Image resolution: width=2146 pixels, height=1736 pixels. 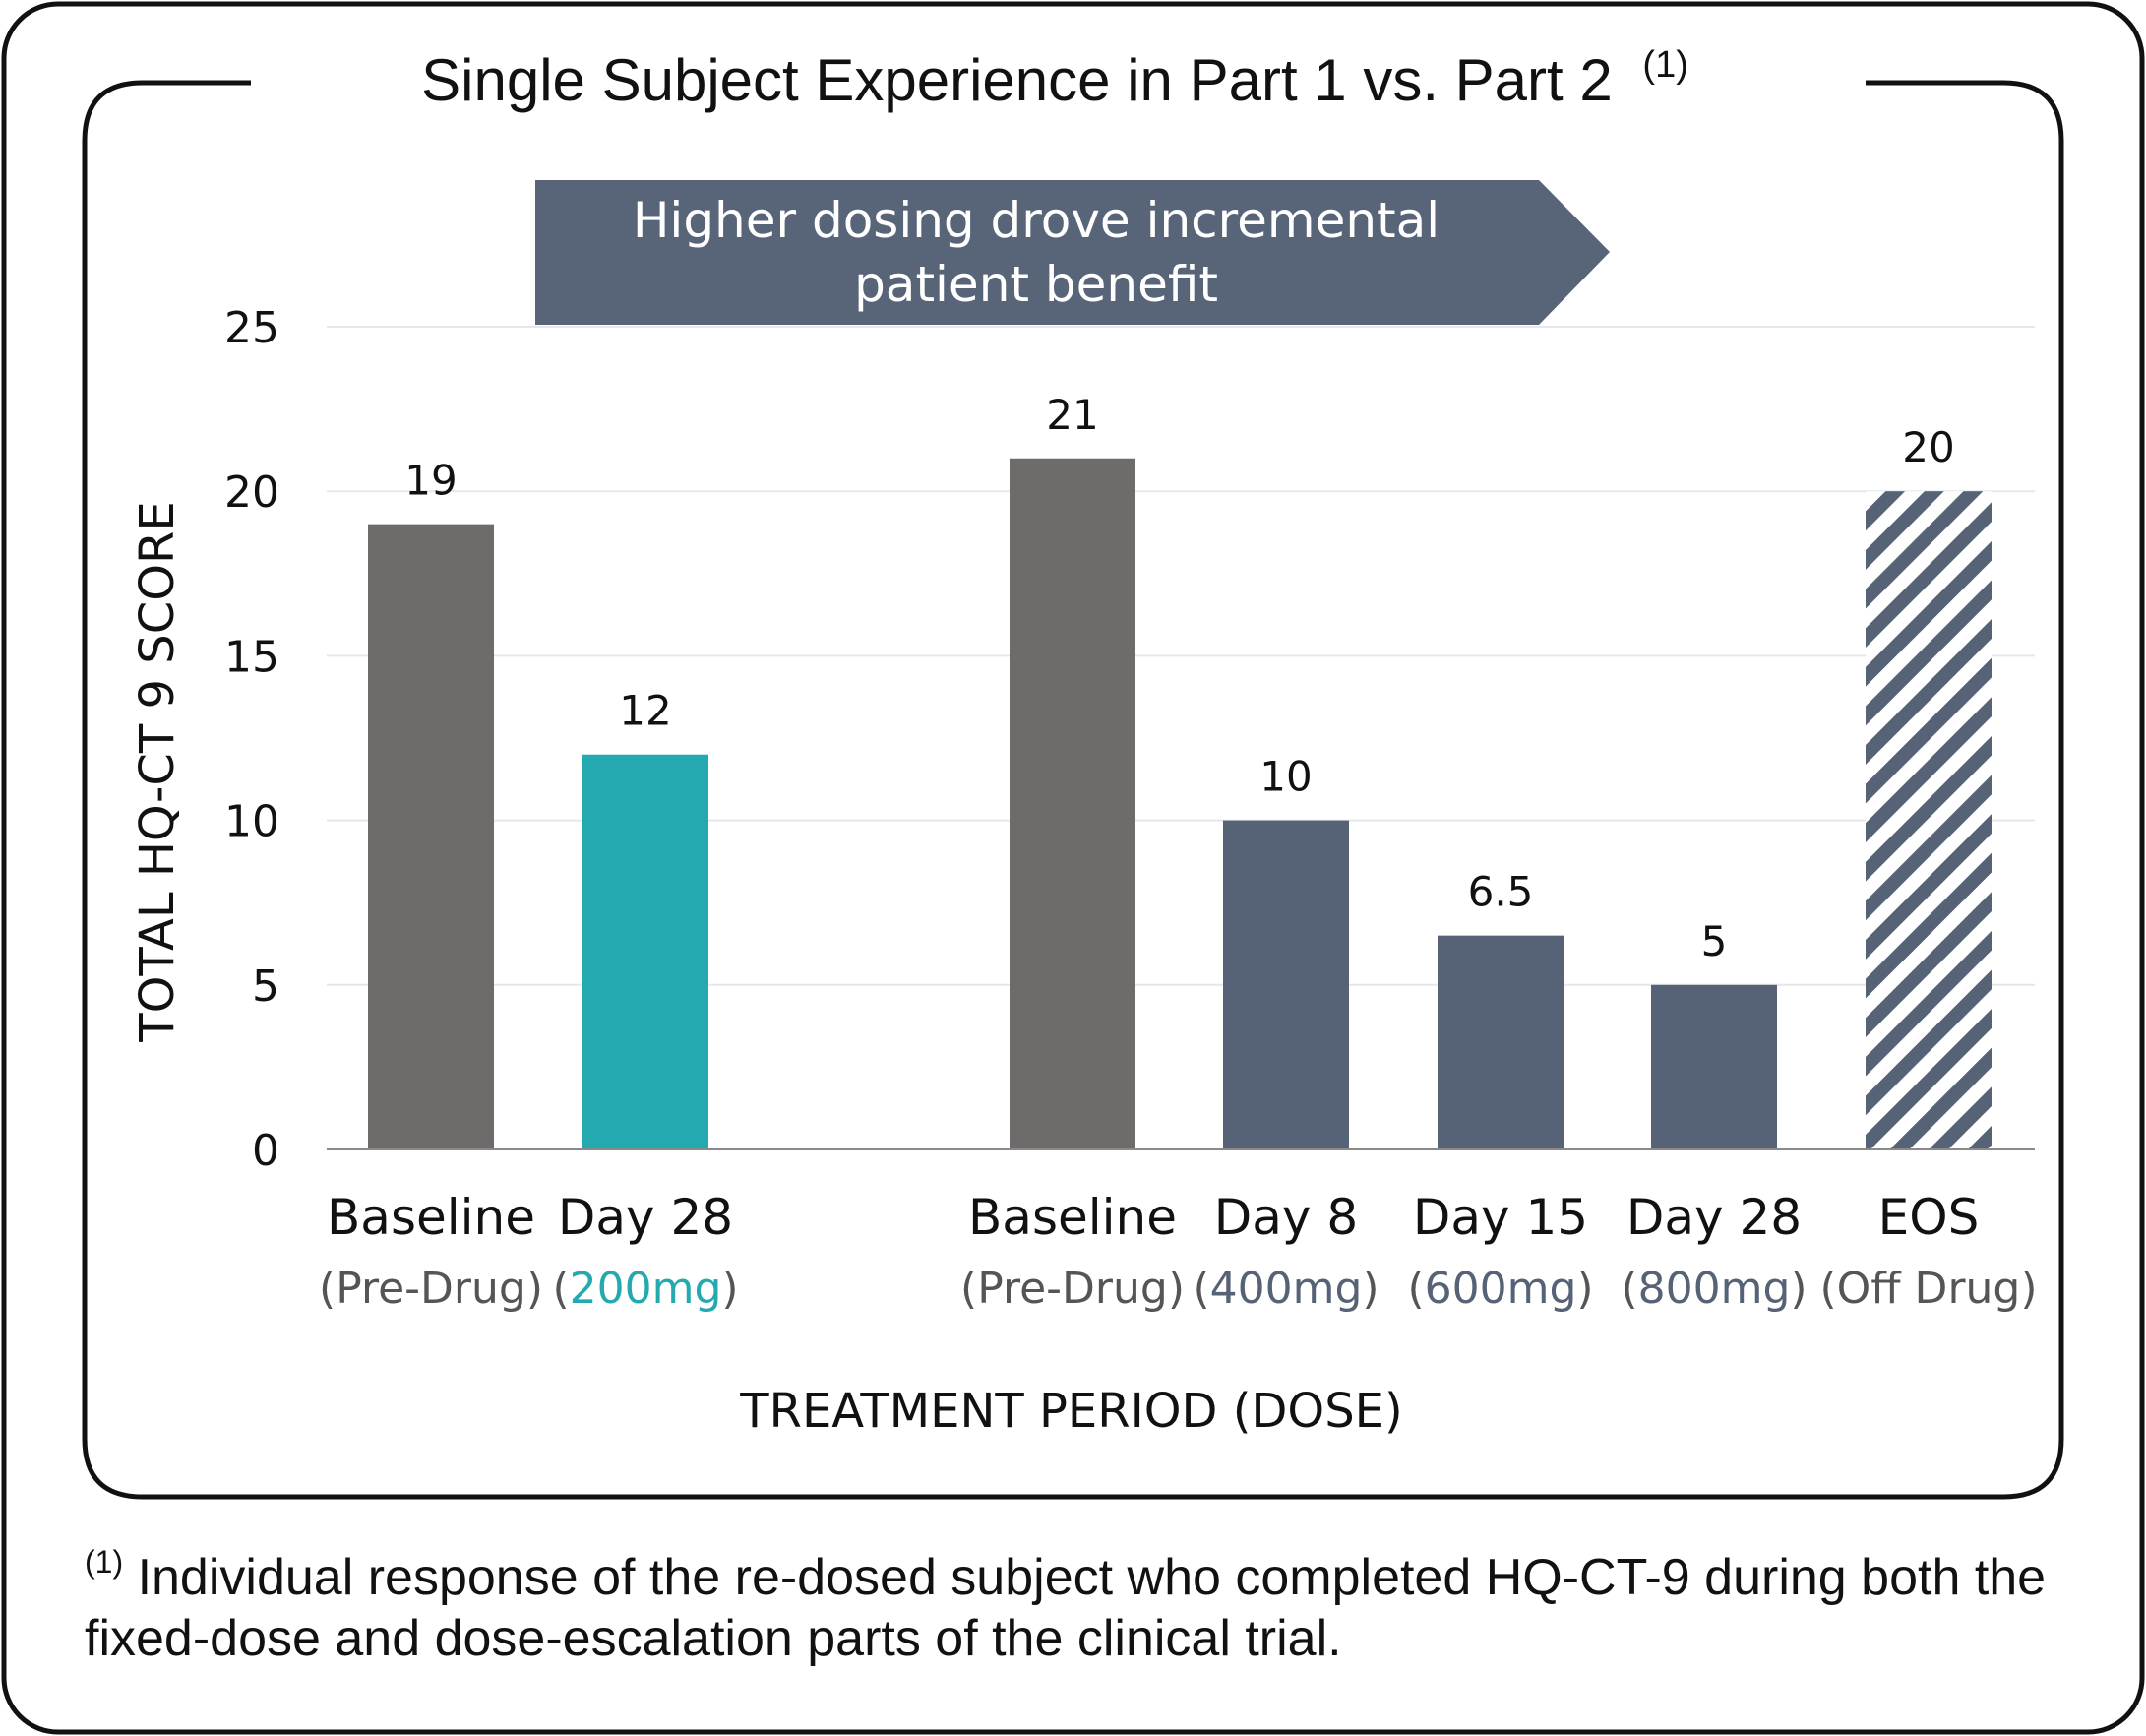 I want to click on y-tick-label: 25, so click(x=251, y=328).